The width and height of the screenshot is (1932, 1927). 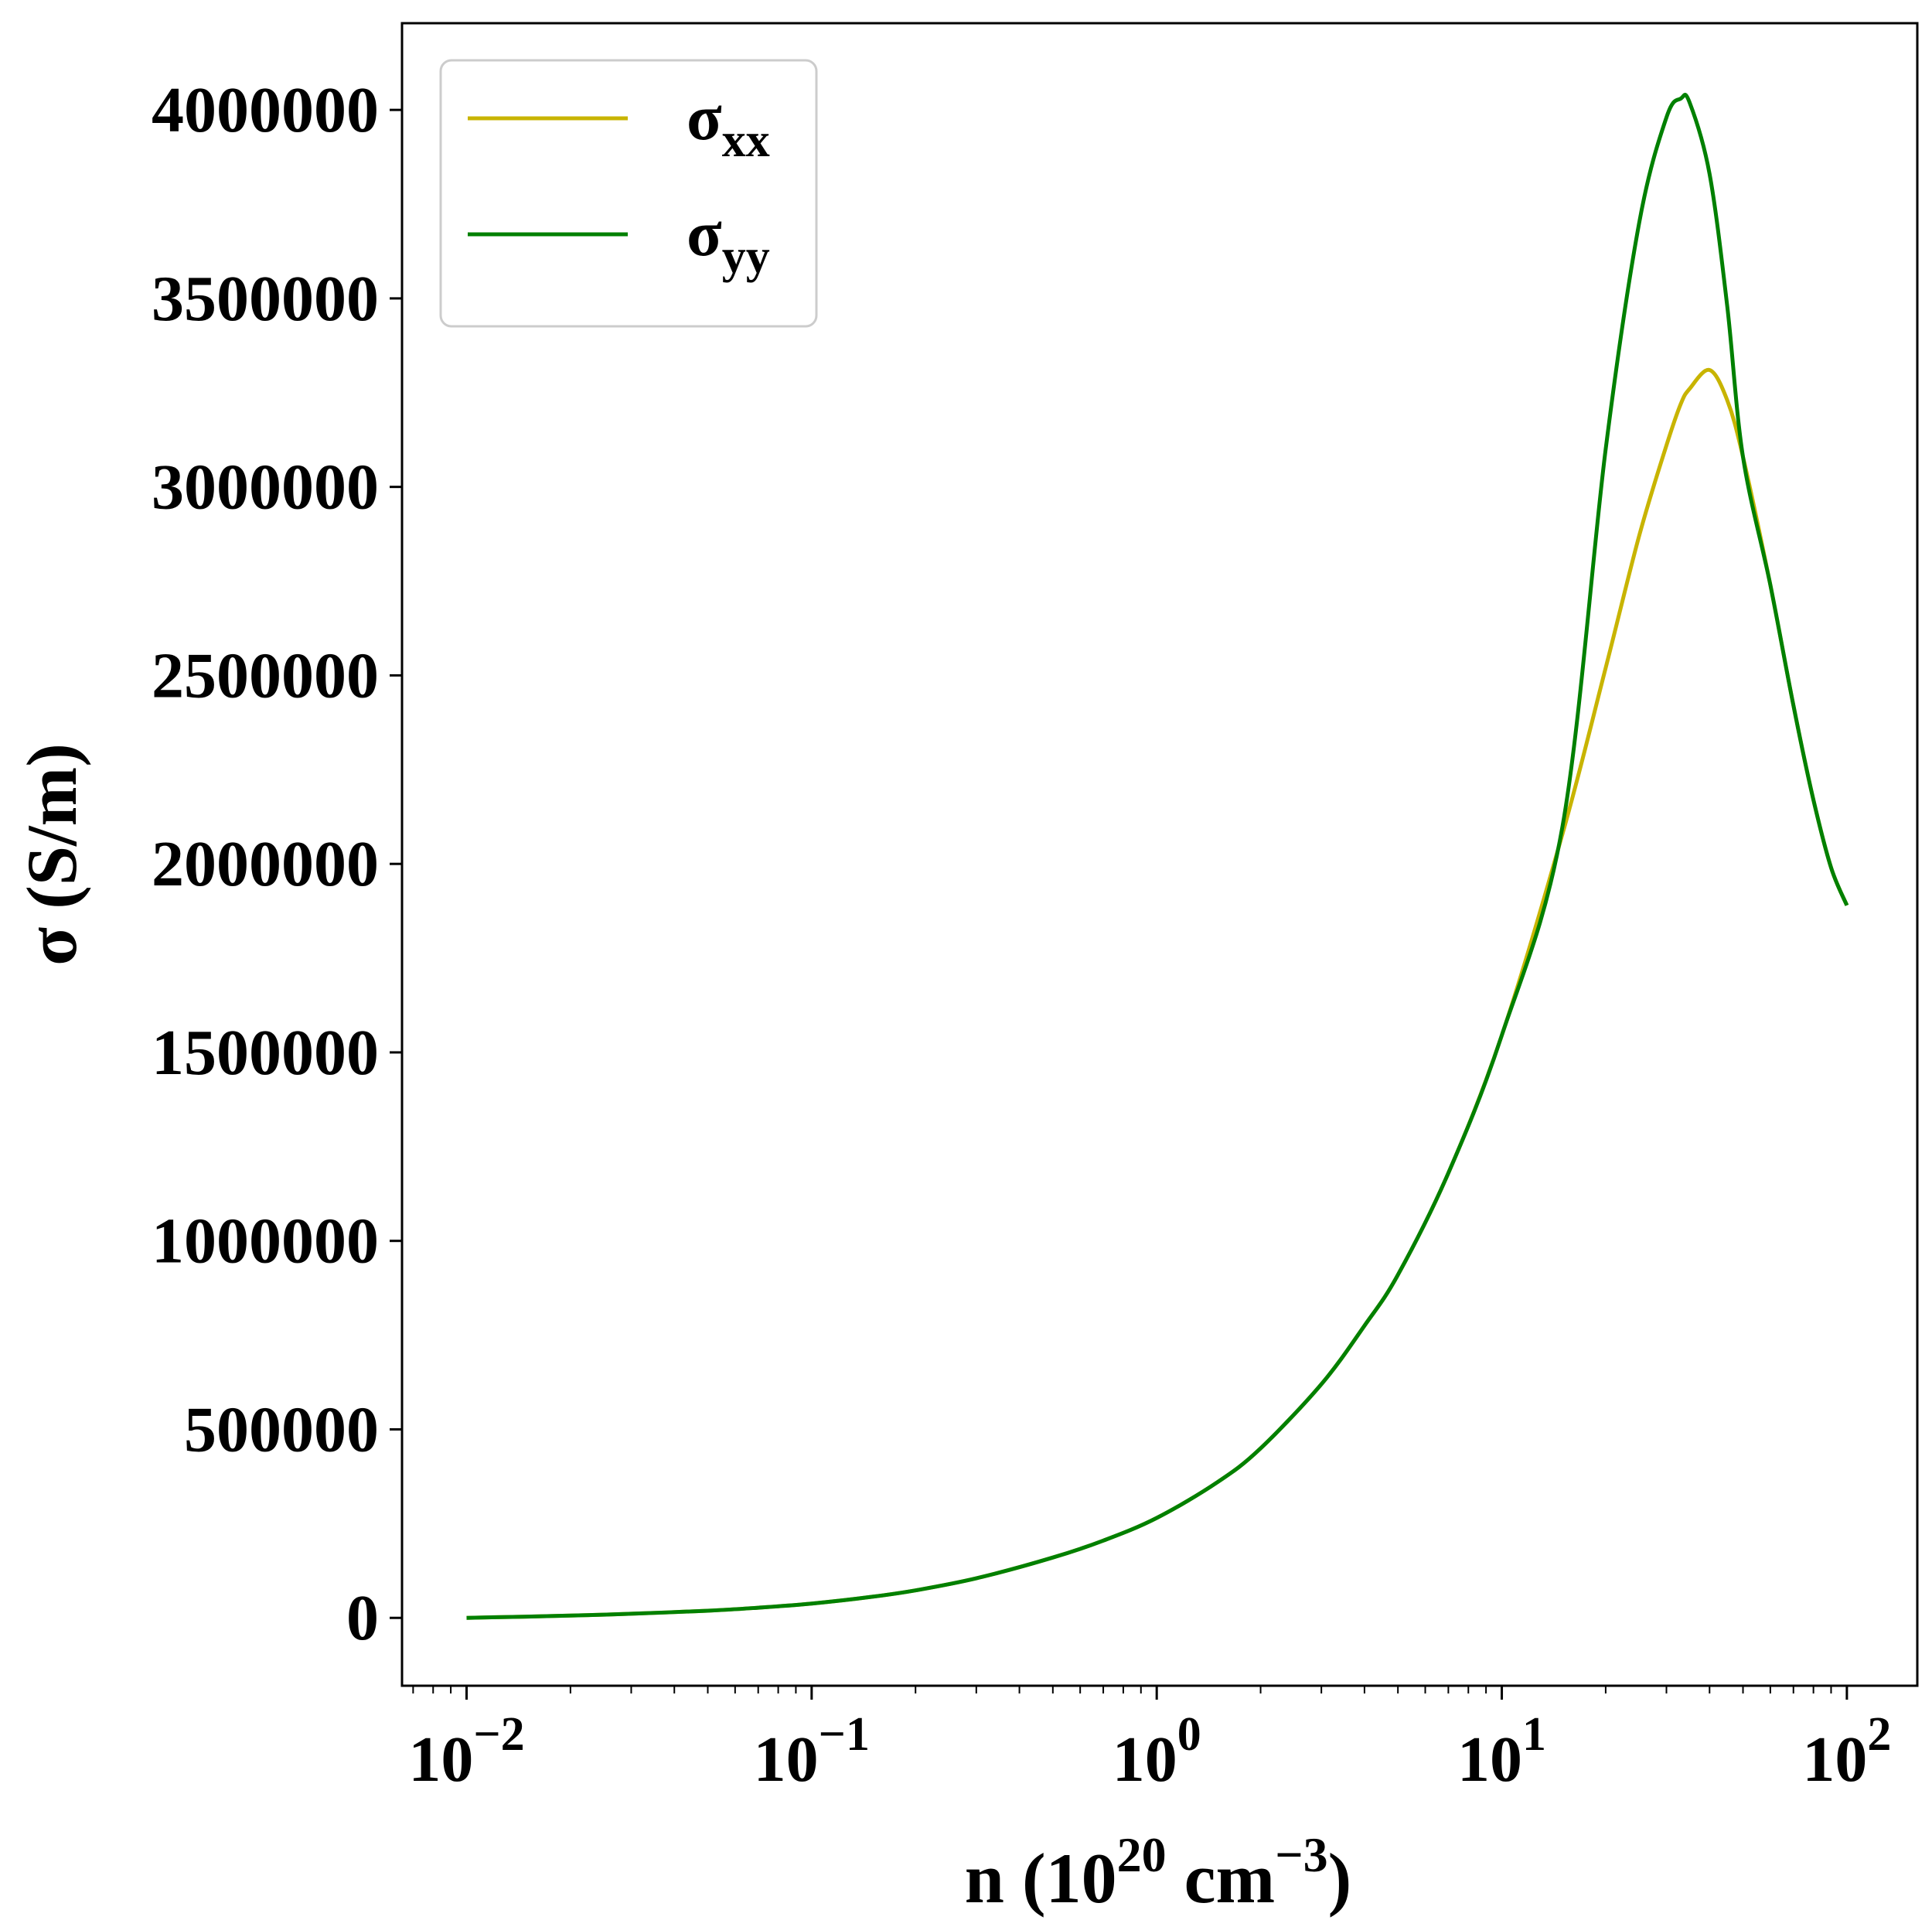 What do you see at coordinates (1846, 1752) in the screenshot?
I see `x-tick-label: 10²` at bounding box center [1846, 1752].